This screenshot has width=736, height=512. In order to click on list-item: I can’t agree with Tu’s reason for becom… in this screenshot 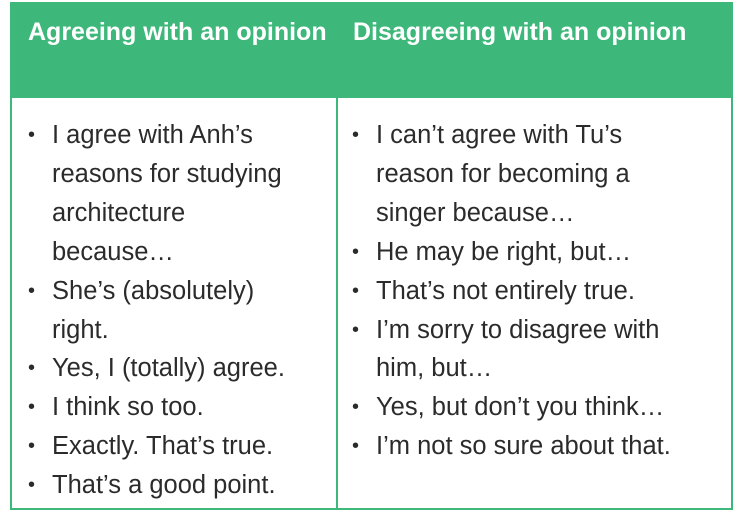, I will do `click(508, 174)`.